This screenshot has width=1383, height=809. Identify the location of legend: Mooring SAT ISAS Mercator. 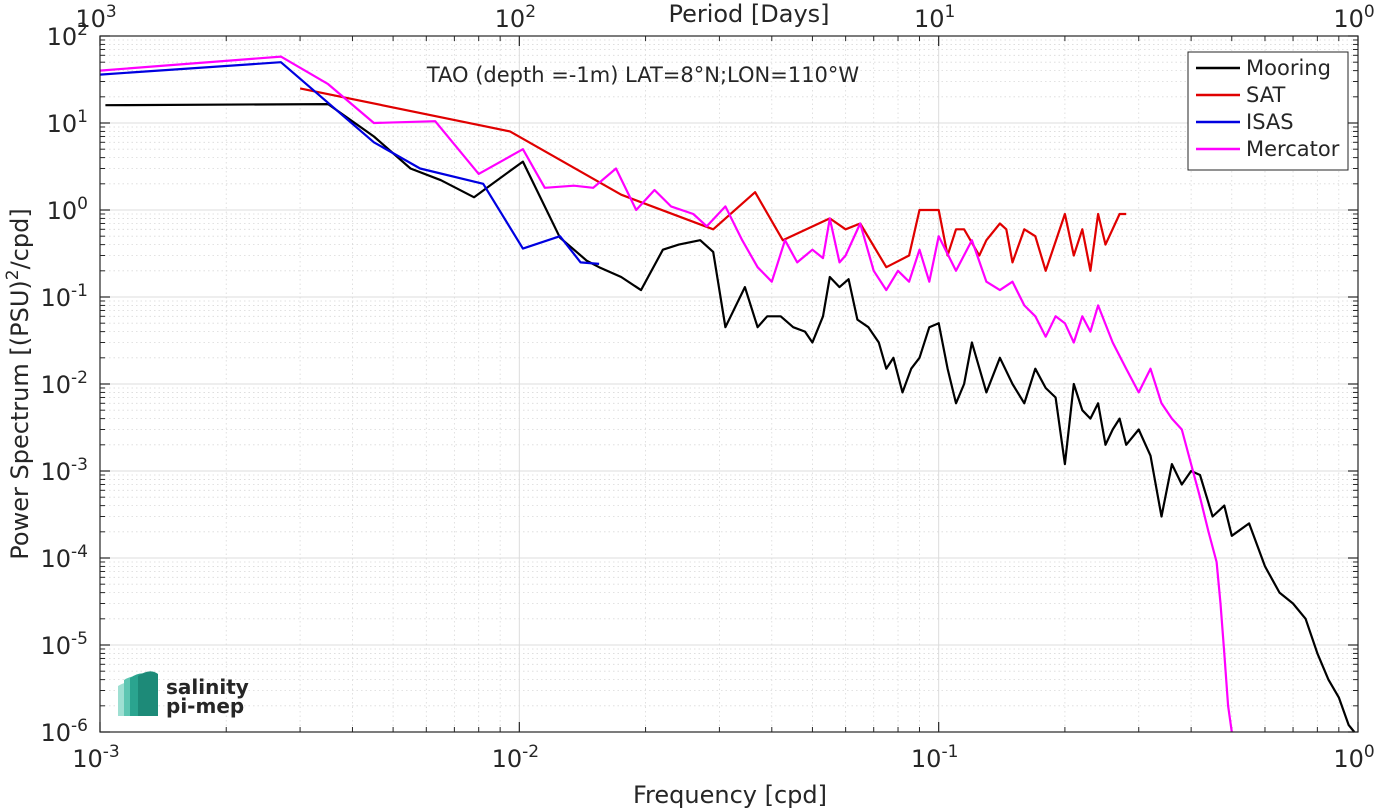
(1268, 111).